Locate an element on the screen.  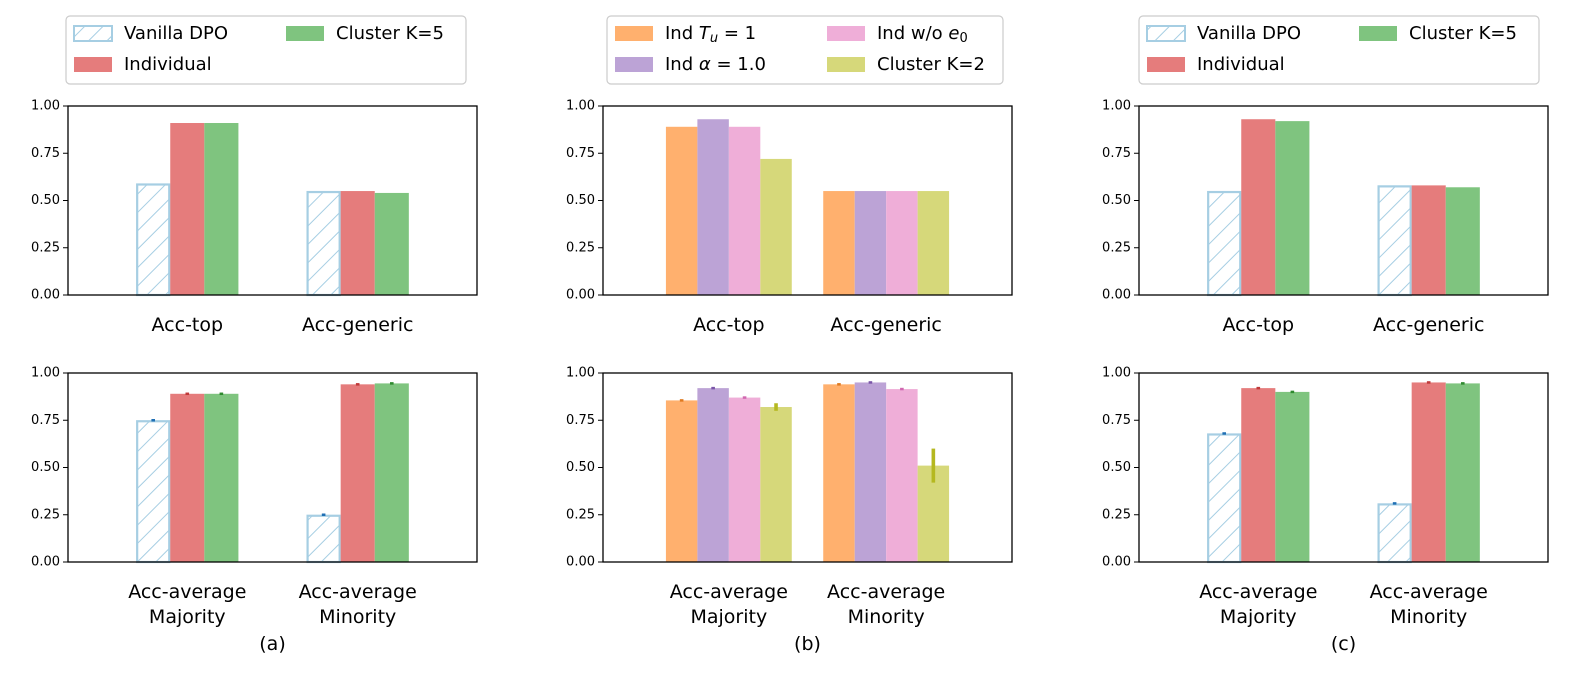
subplot-b-1: 0.00 0.25 0.50 0.75 1.00 Acc-top Acc-generic is located at coordinates (789, 217).